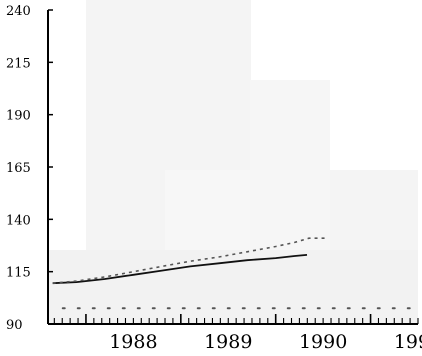 This screenshot has width=422, height=356. Describe the element at coordinates (18, 116) in the screenshot. I see `y-tick-label: 190` at that location.